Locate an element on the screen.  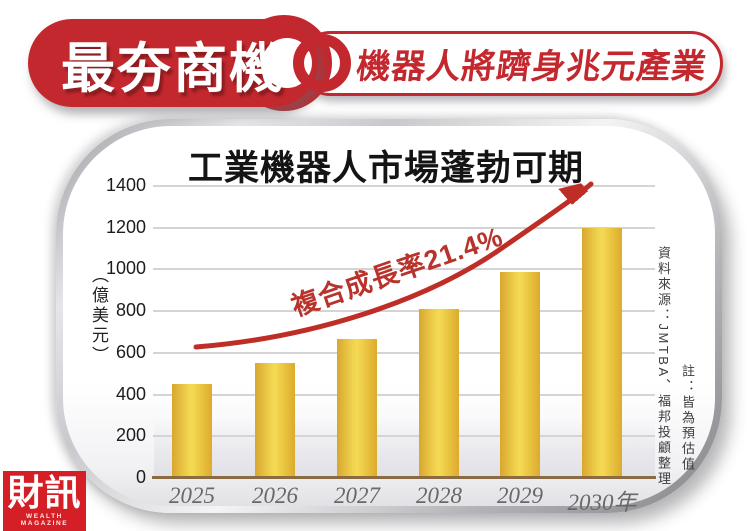
x-tick-label: 2027 is located at coordinates (357, 495).